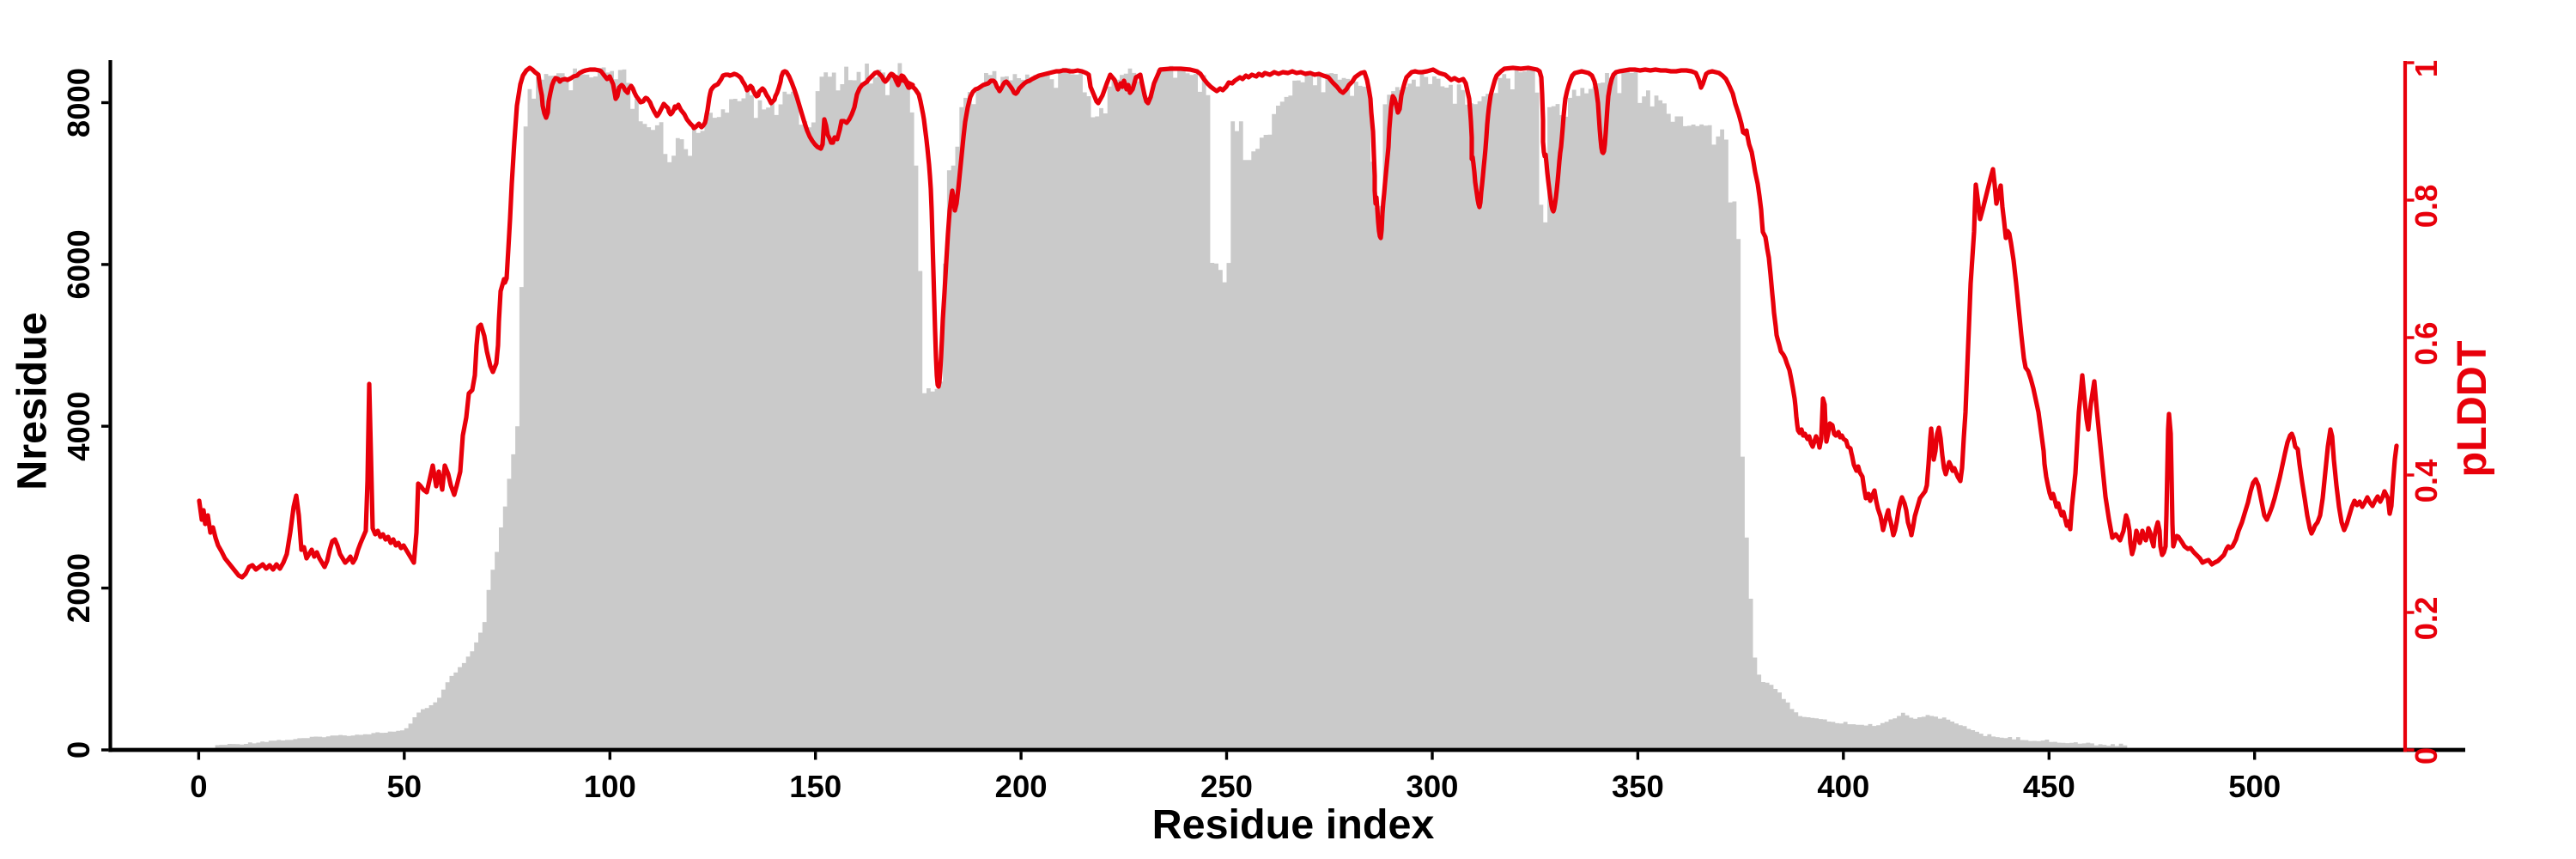  What do you see at coordinates (2472, 408) in the screenshot?
I see `svg-text: pLDDT` at bounding box center [2472, 408].